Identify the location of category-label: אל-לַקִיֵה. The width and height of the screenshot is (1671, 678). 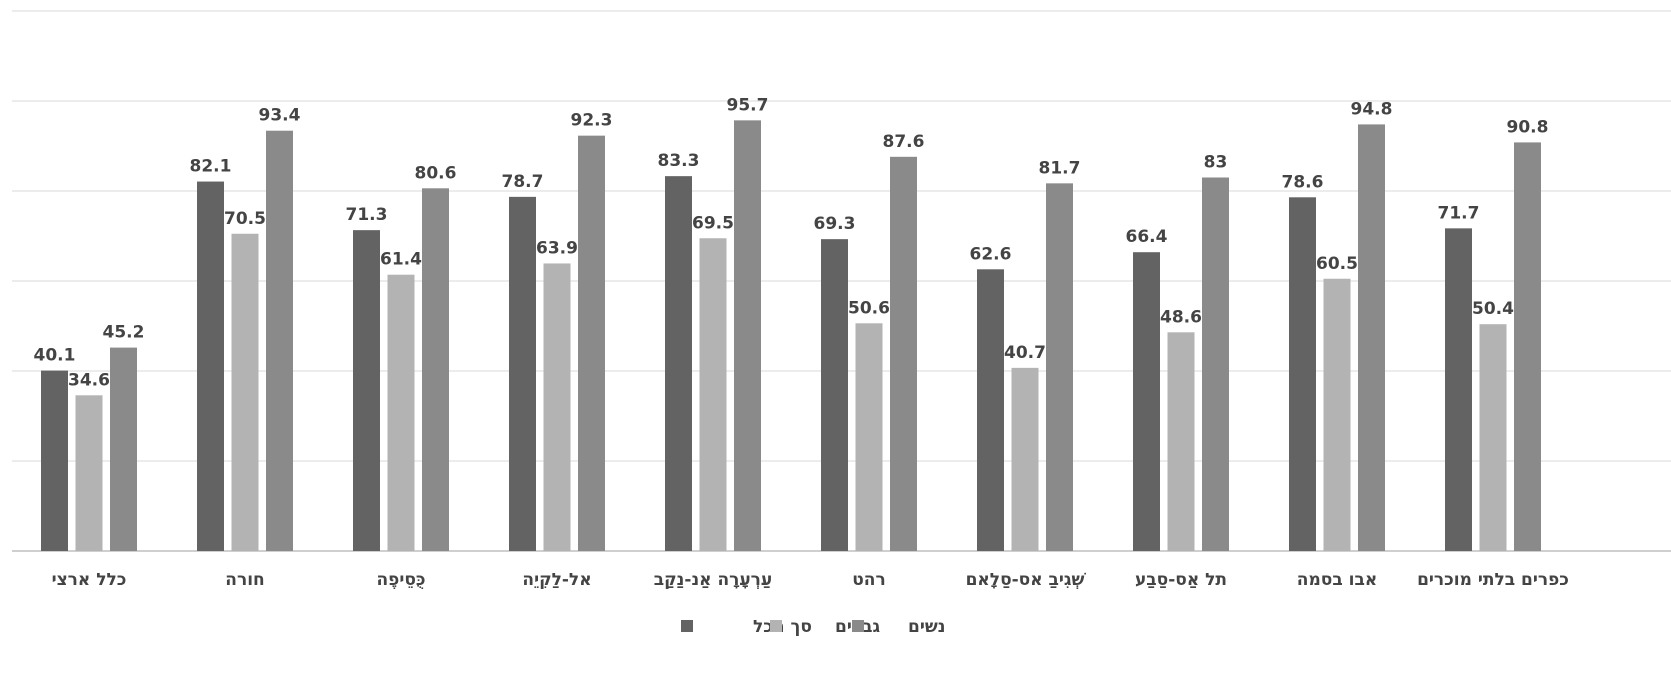
(556, 580).